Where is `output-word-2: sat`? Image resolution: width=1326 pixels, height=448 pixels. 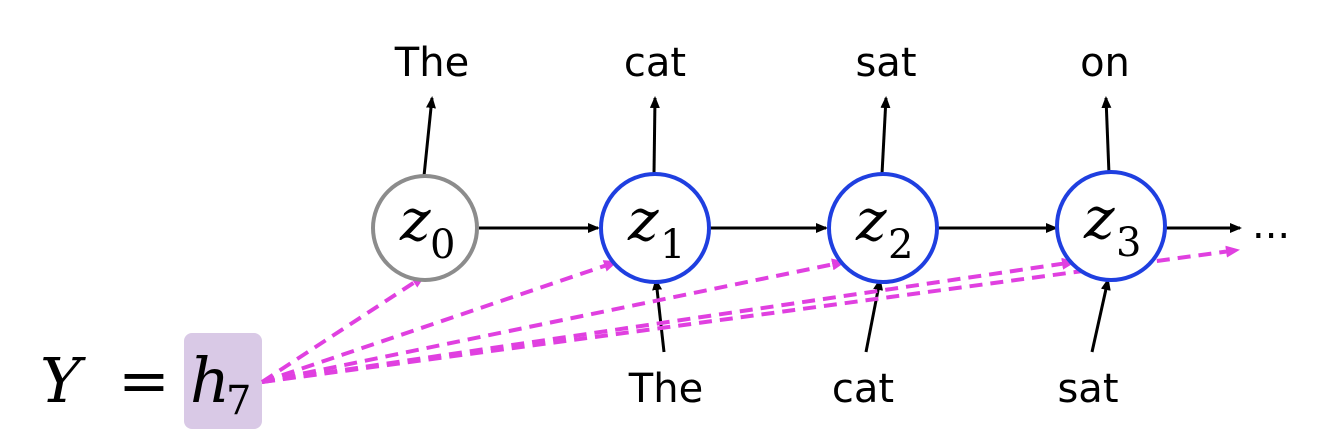 output-word-2: sat is located at coordinates (885, 63).